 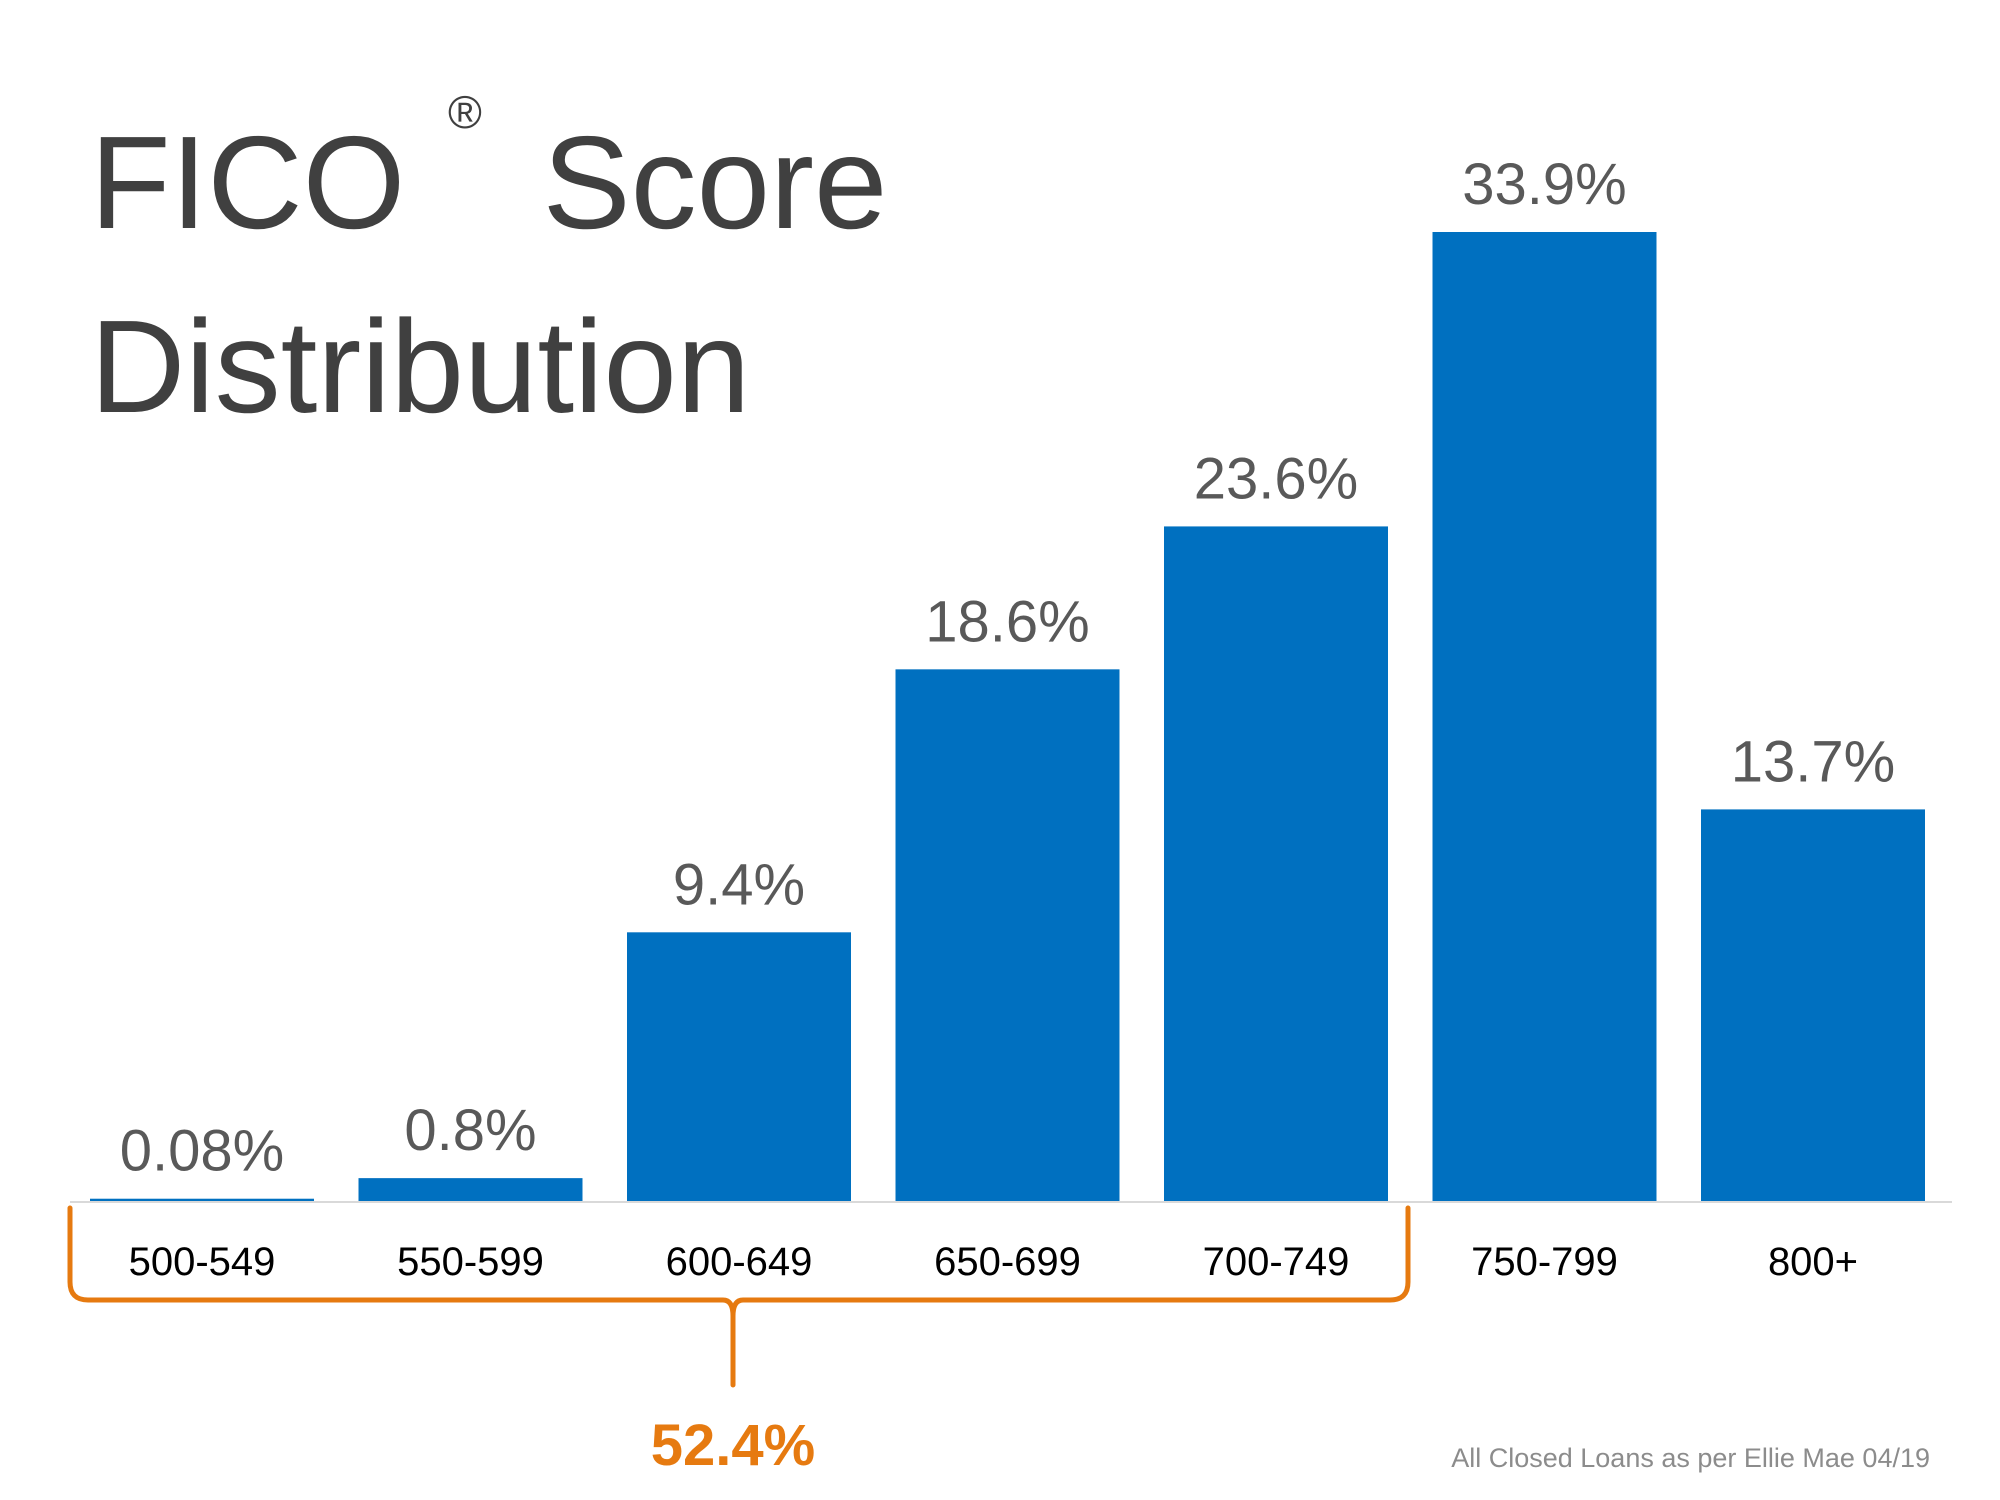 I want to click on value-label-800+: 13.7%, so click(x=1813, y=761).